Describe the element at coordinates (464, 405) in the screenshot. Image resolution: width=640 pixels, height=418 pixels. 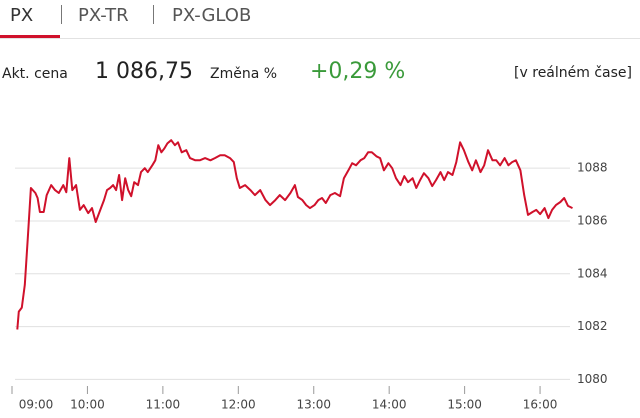
I see `x-tick-label: 15:00` at that location.